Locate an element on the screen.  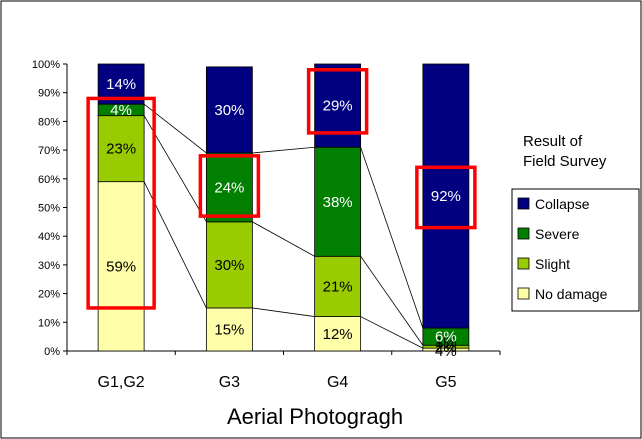
data-label: 23% is located at coordinates (121, 149).